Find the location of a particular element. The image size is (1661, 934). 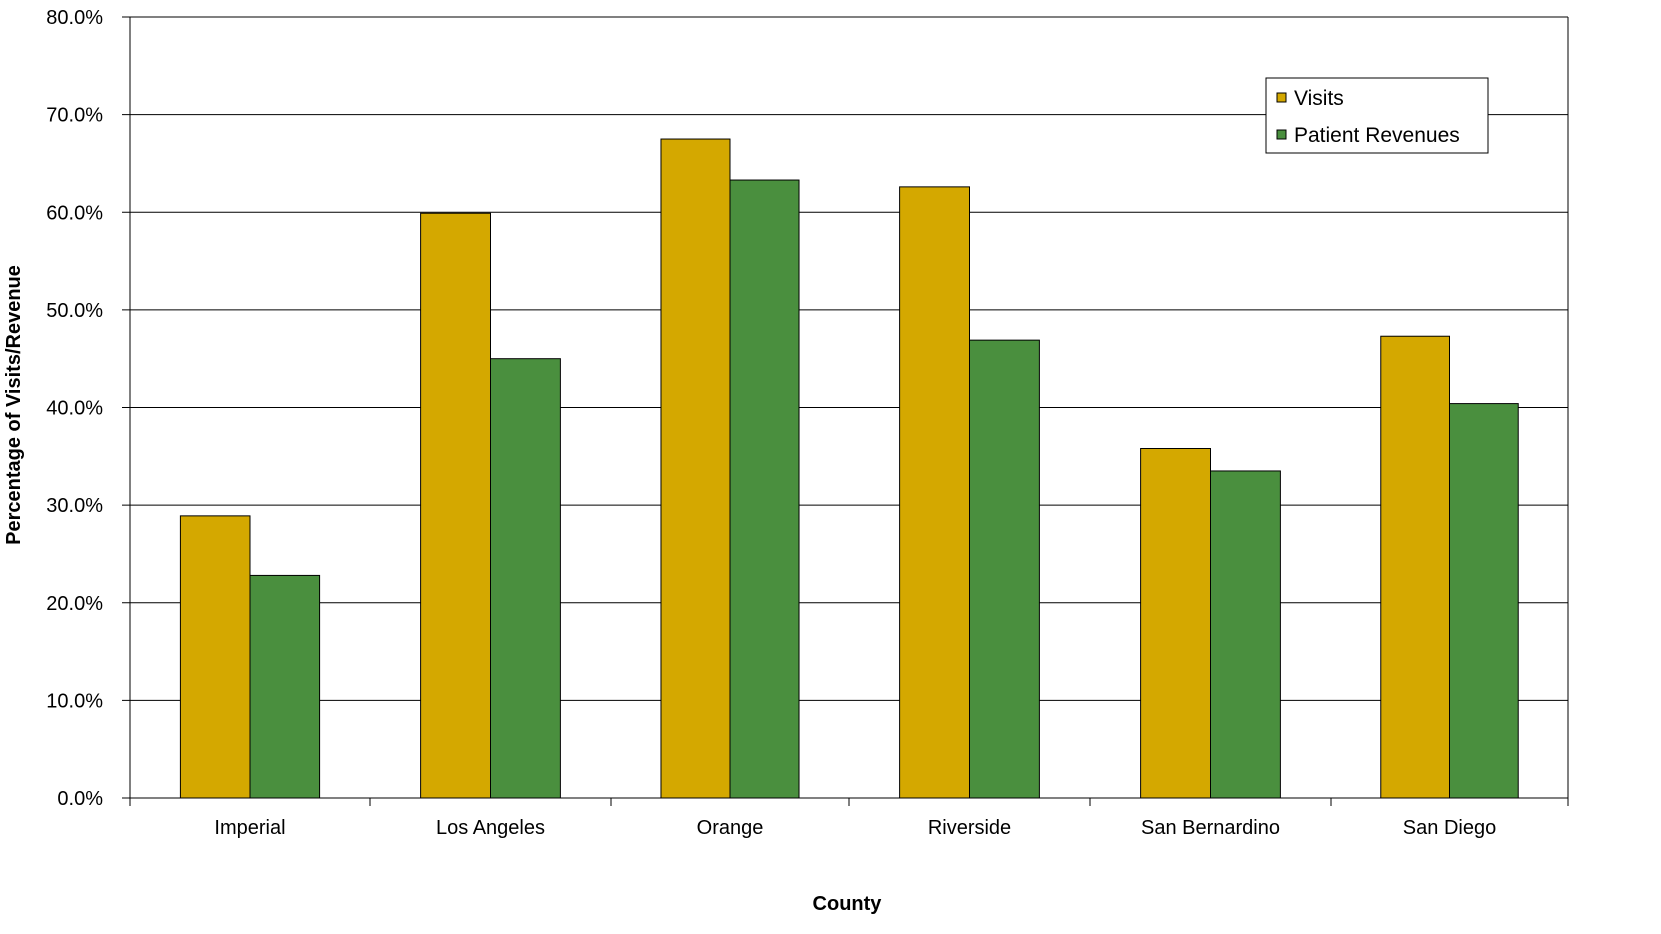

legend-box is located at coordinates (1377, 115).